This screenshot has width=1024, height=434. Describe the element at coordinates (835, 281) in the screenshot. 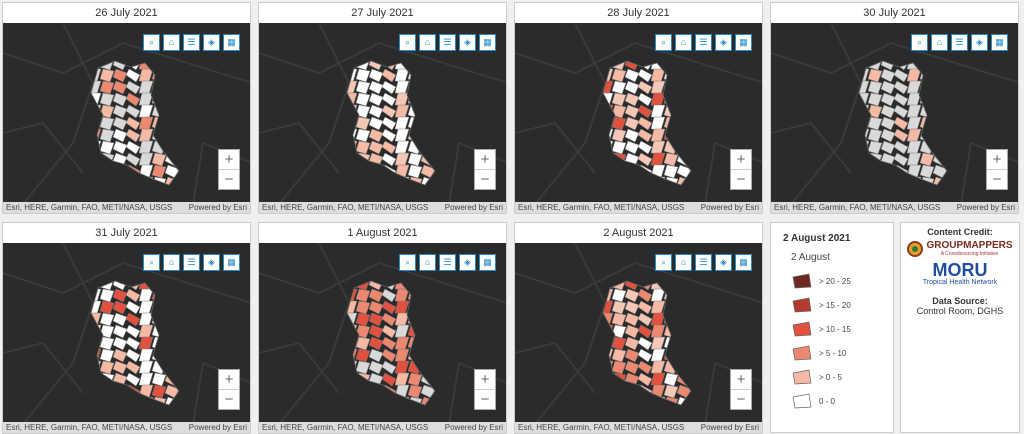

I see `legend-label: > 20 - 25` at that location.